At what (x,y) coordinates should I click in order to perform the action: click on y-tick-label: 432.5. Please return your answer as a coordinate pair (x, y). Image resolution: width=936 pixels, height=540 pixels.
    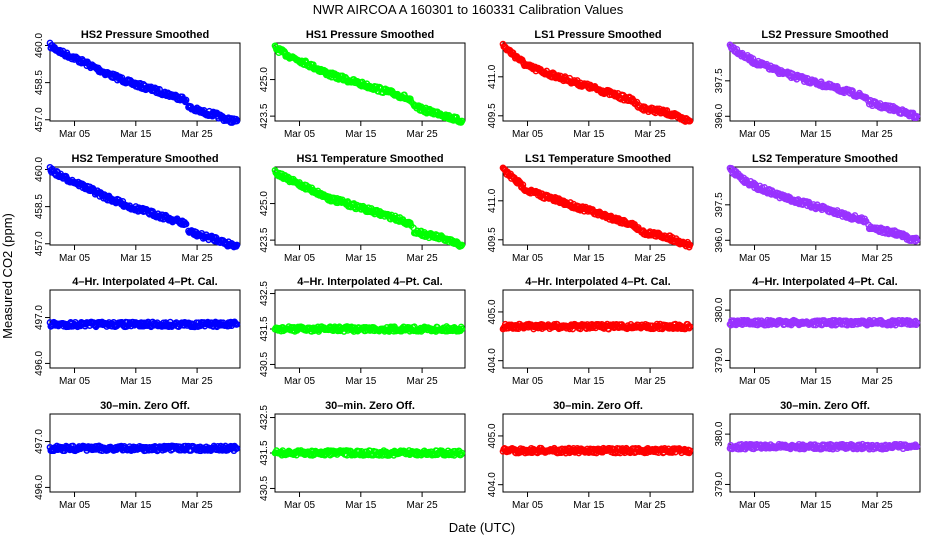
    Looking at the image, I should click on (264, 417).